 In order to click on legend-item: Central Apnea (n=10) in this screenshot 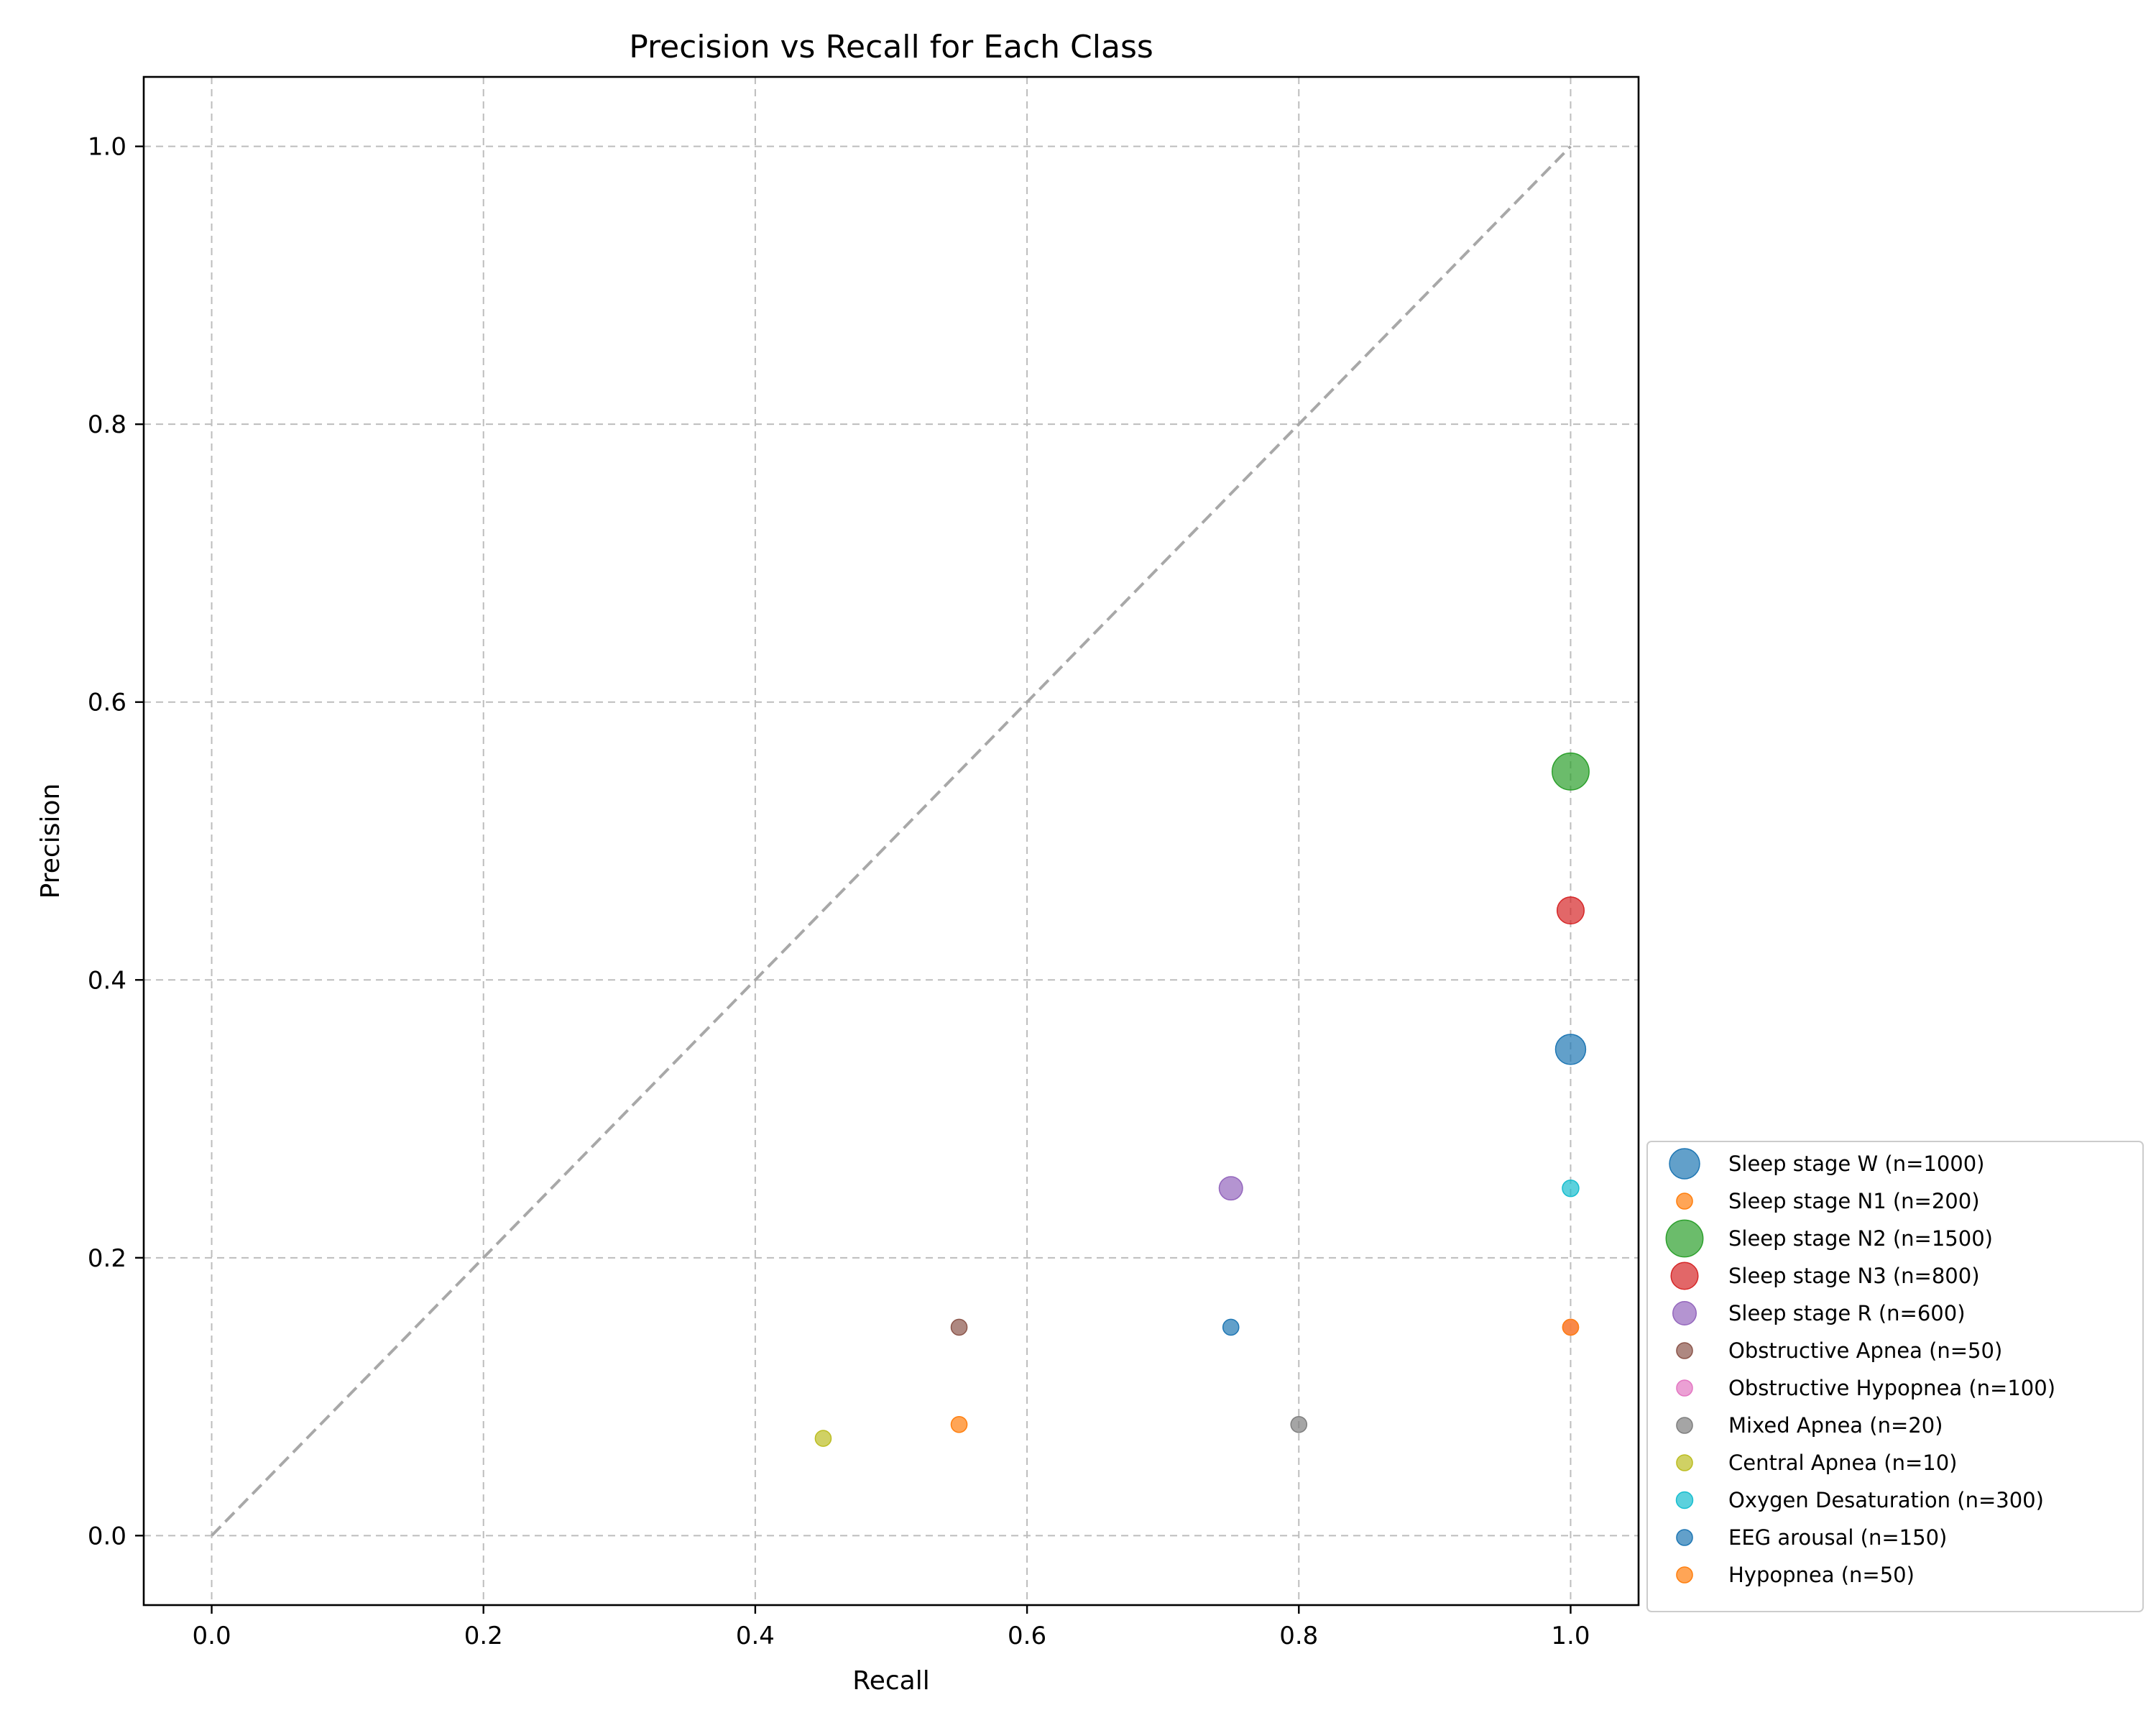, I will do `click(1817, 1463)`.